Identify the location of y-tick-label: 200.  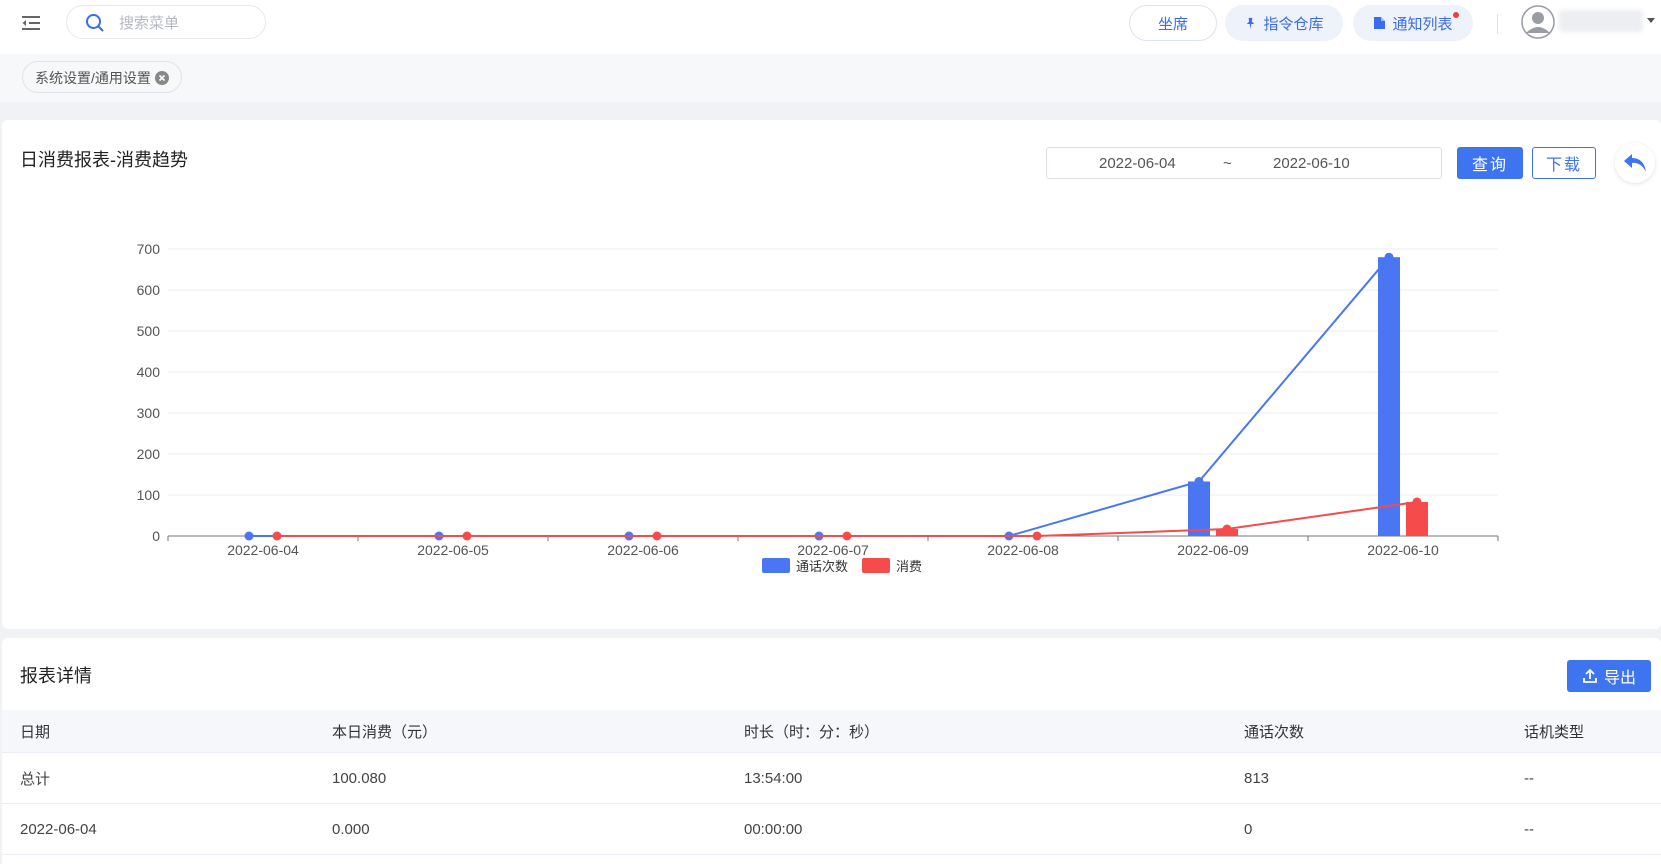
(149, 454).